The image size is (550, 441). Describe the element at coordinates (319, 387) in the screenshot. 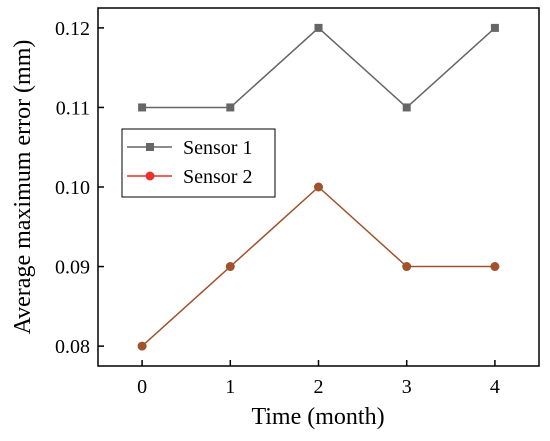

I see `x-tick-label: 2` at that location.